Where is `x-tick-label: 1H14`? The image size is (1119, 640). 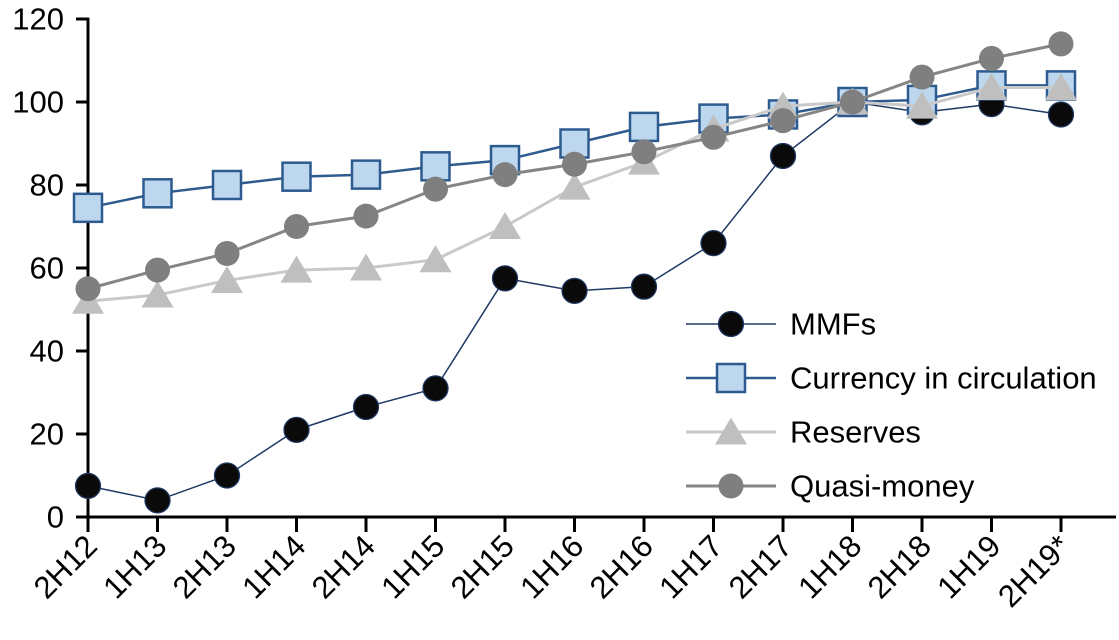
x-tick-label: 1H14 is located at coordinates (273, 566).